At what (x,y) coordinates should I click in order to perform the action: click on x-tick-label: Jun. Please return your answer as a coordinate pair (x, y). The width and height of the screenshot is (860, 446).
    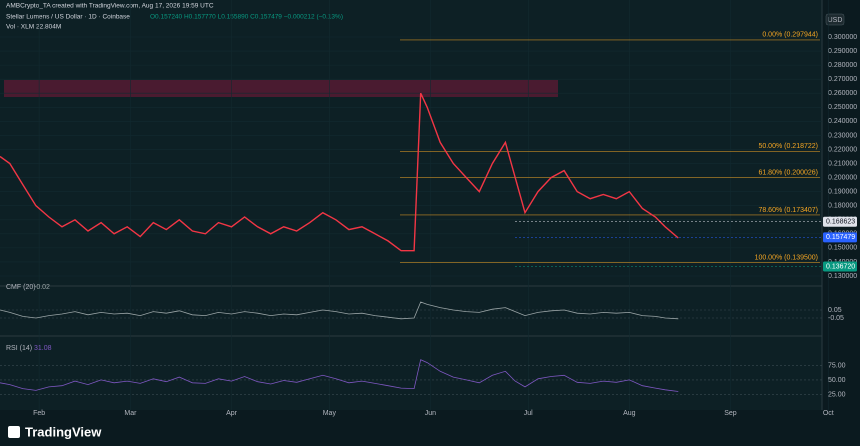
    Looking at the image, I should click on (430, 413).